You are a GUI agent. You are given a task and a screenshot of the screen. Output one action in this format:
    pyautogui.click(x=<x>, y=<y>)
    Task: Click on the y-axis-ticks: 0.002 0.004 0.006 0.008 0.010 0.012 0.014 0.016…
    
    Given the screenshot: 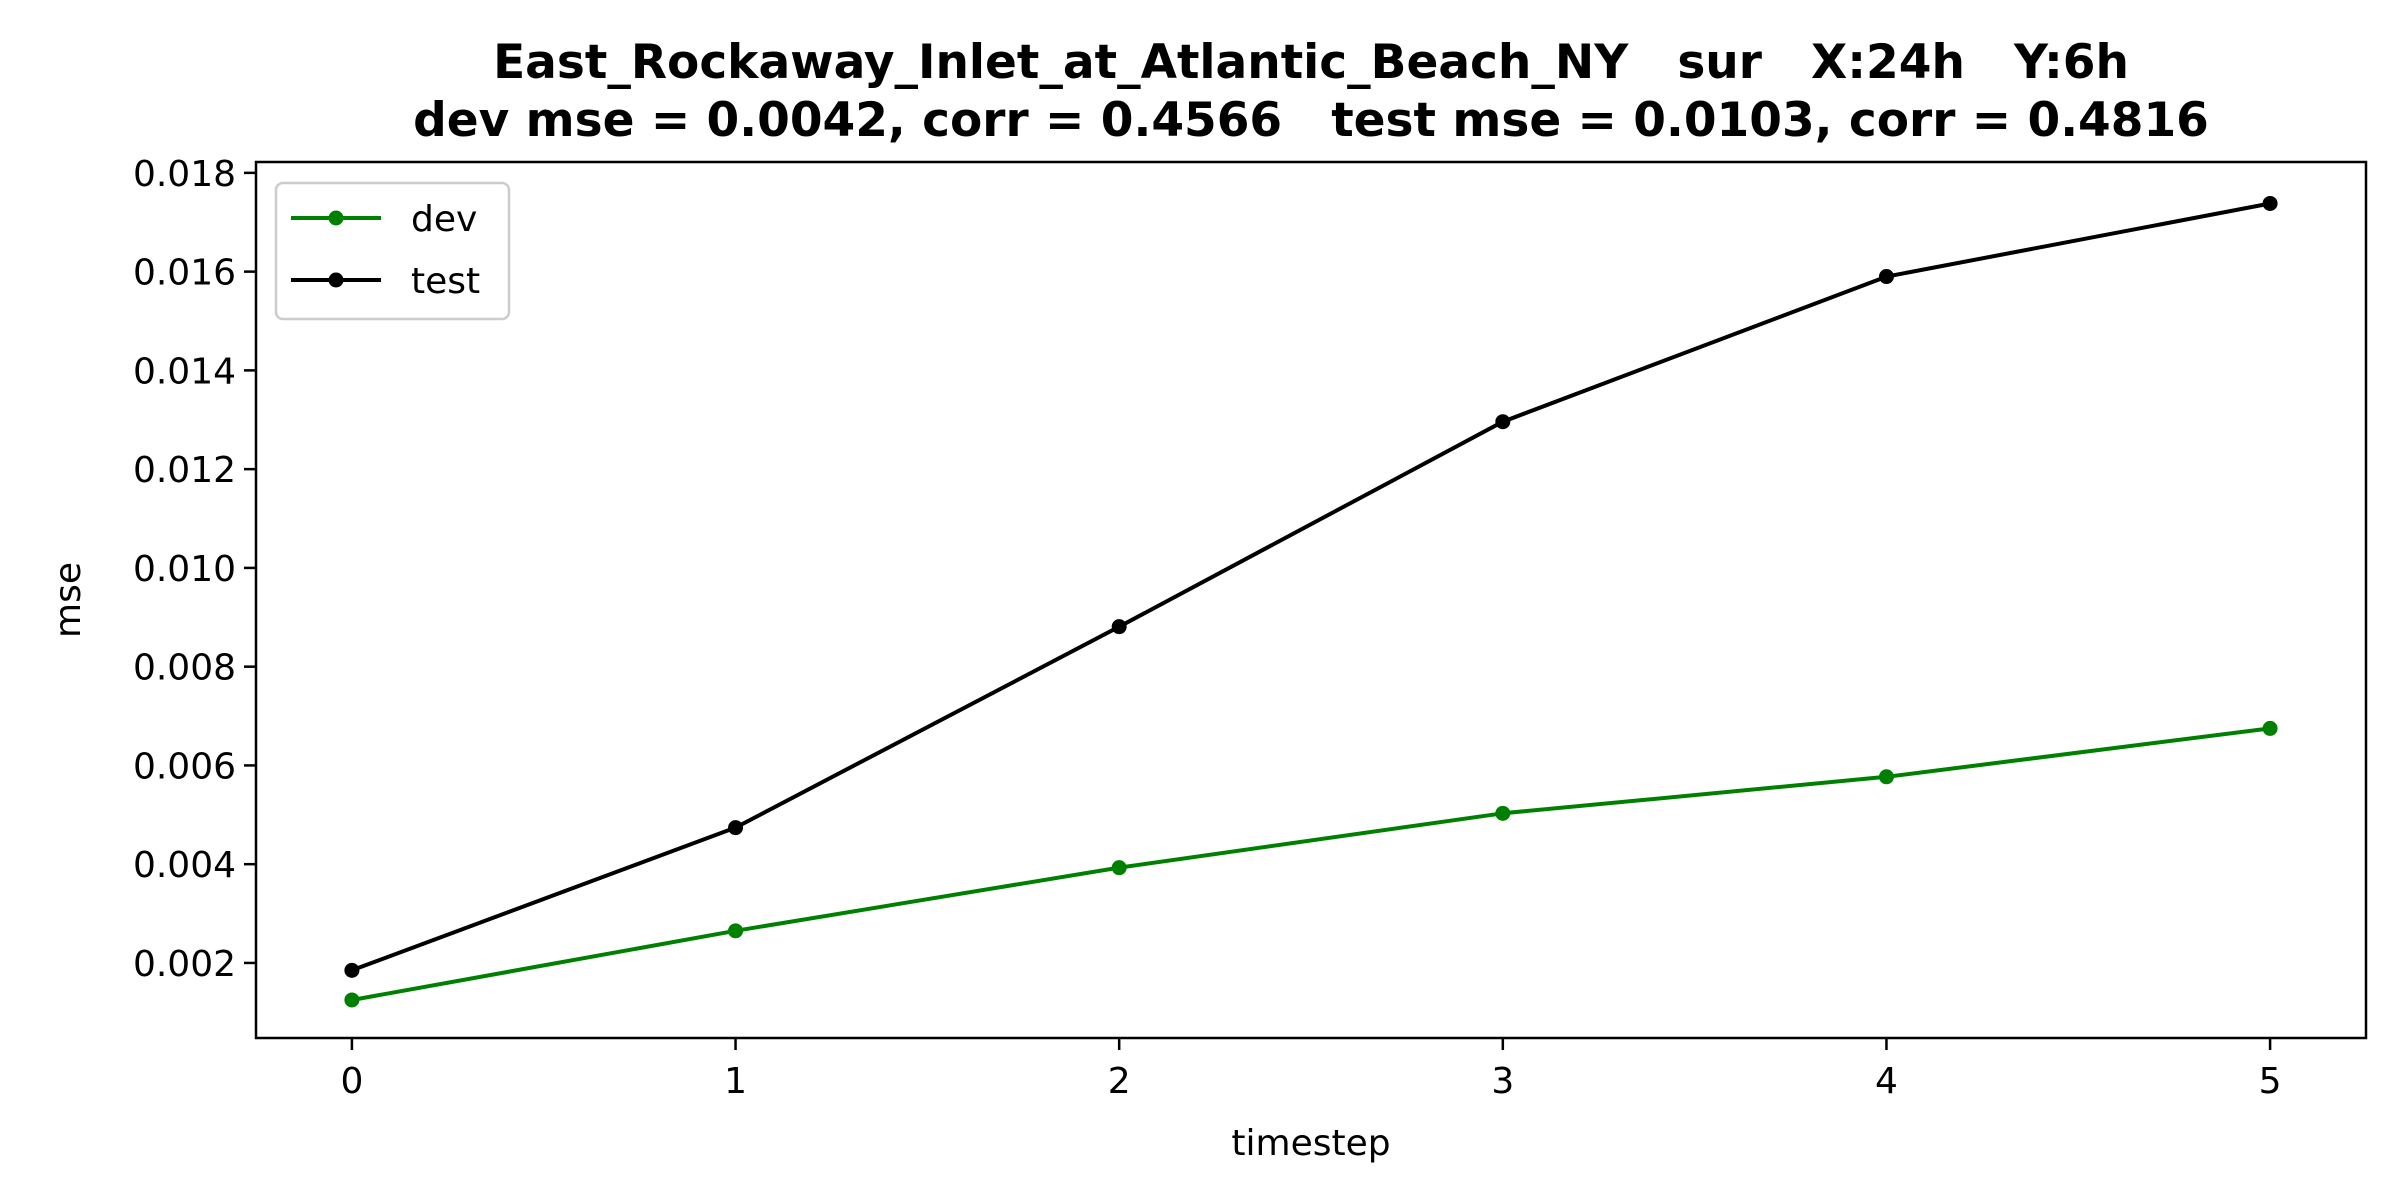 What is the action you would take?
    pyautogui.click(x=194, y=569)
    